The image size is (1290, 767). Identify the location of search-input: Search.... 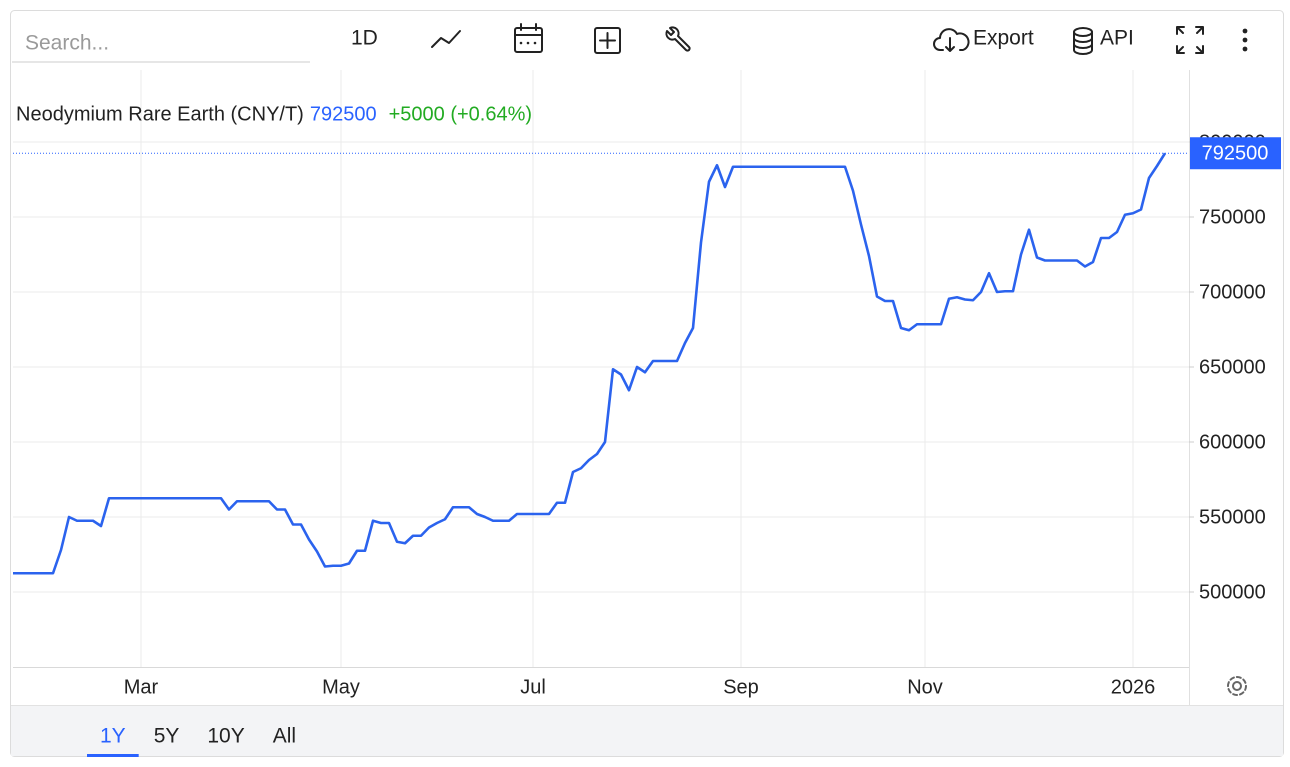
(67, 43).